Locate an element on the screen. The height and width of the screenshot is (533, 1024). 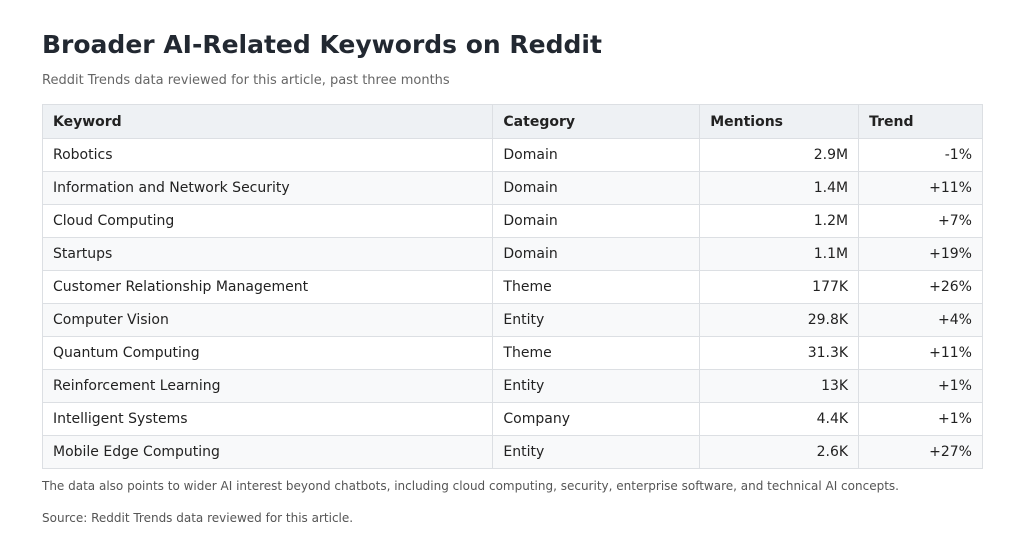
table-cell: Cloud Computing is located at coordinates (267, 221).